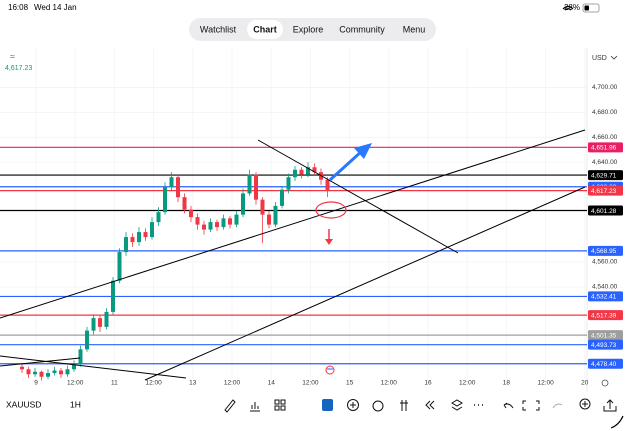 Image resolution: width=625 pixels, height=431 pixels. What do you see at coordinates (18, 68) in the screenshot?
I see `last-price-top: 4,617.23` at bounding box center [18, 68].